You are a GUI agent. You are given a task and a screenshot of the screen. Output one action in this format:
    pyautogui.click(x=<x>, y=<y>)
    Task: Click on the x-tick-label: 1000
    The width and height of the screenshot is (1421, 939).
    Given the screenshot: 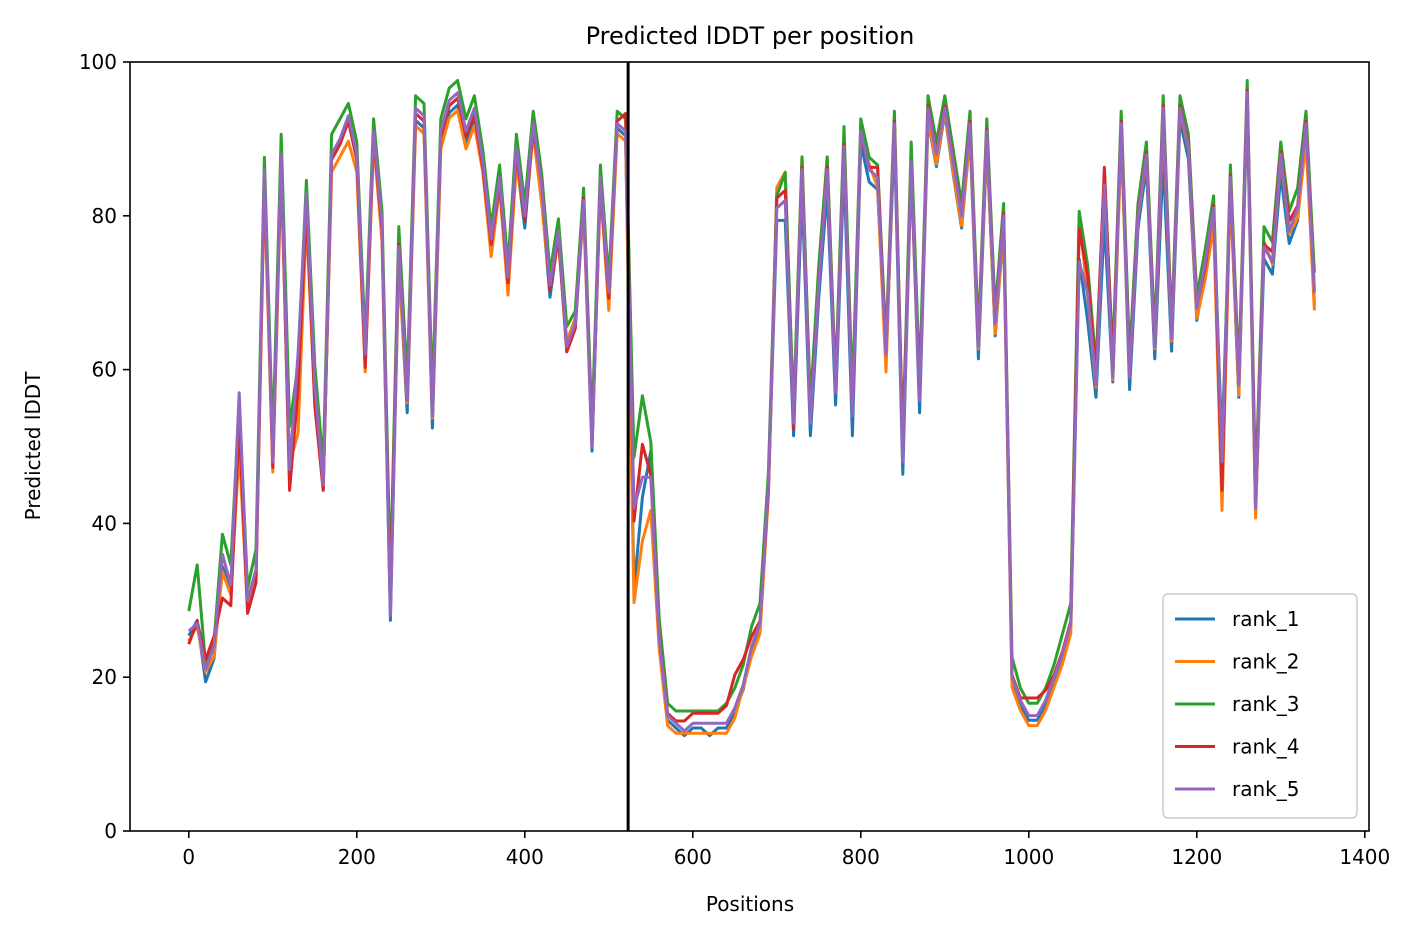 What is the action you would take?
    pyautogui.click(x=1028, y=857)
    